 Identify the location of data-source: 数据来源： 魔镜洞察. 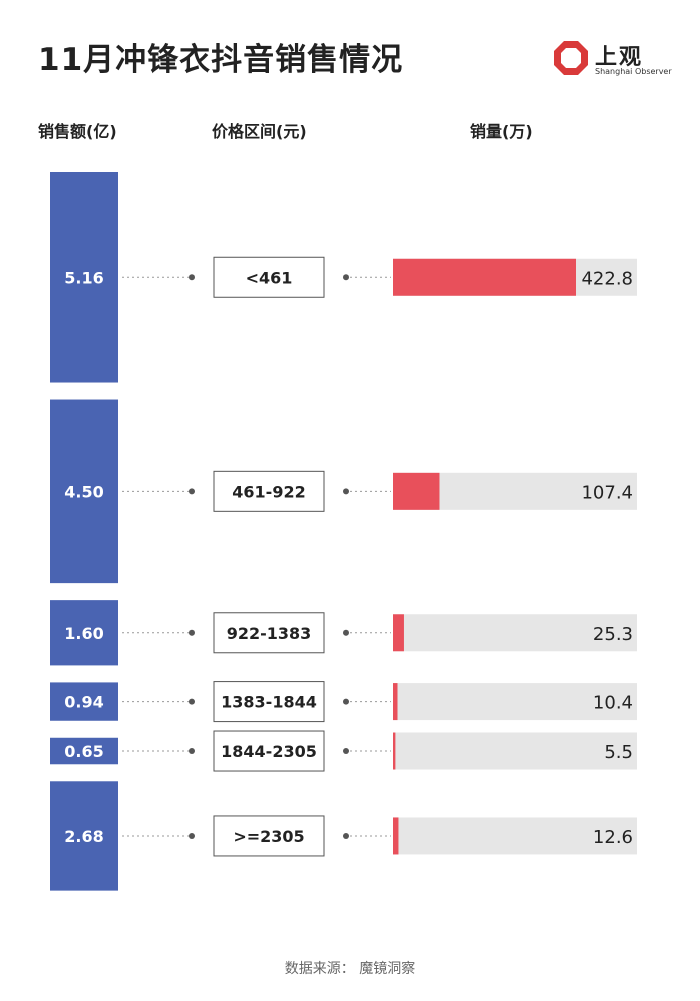
(350, 969).